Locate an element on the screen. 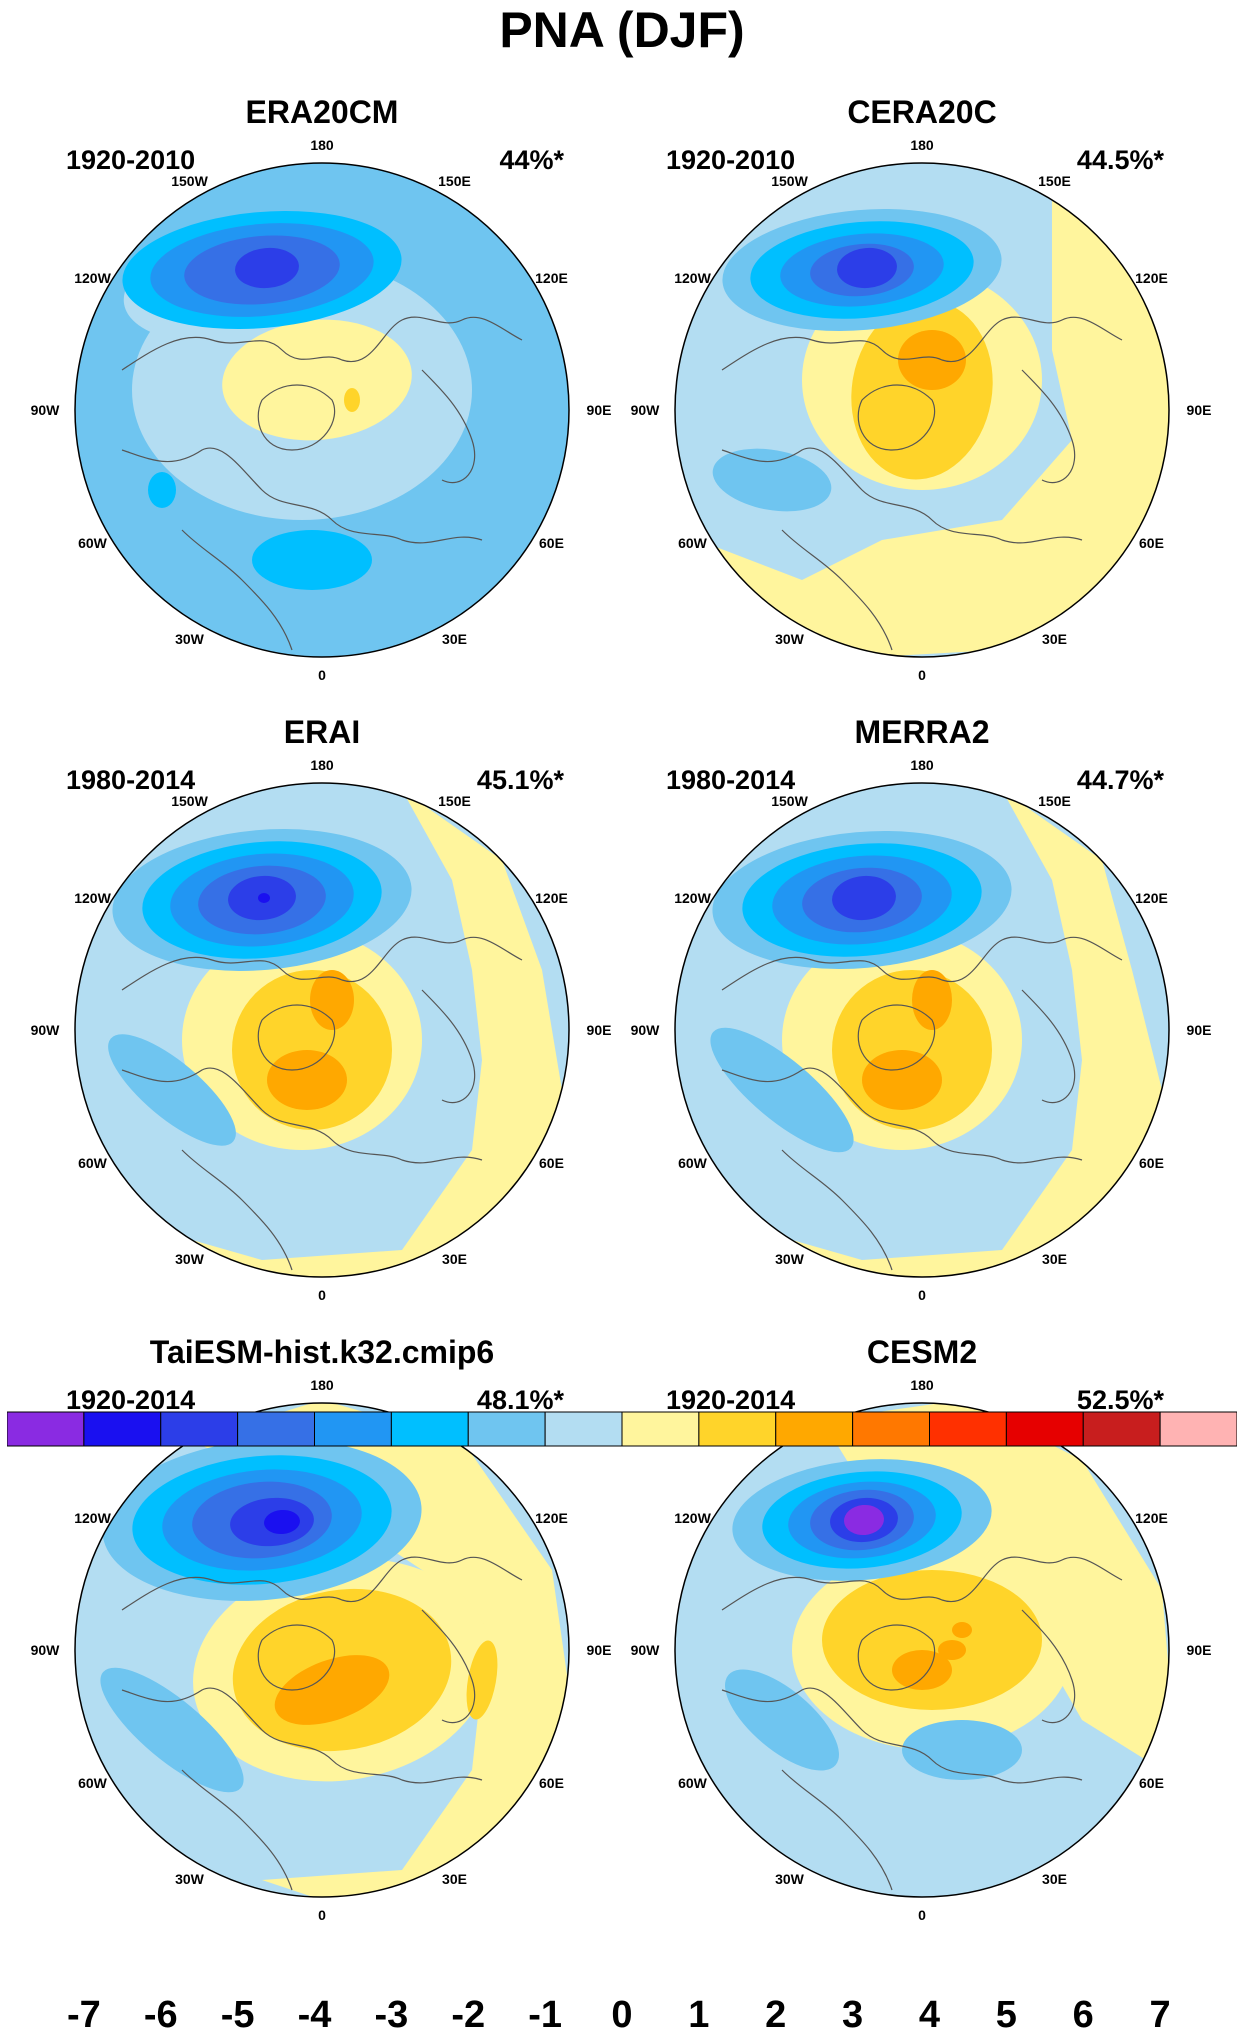  colorbar-label: 1 is located at coordinates (699, 2015).